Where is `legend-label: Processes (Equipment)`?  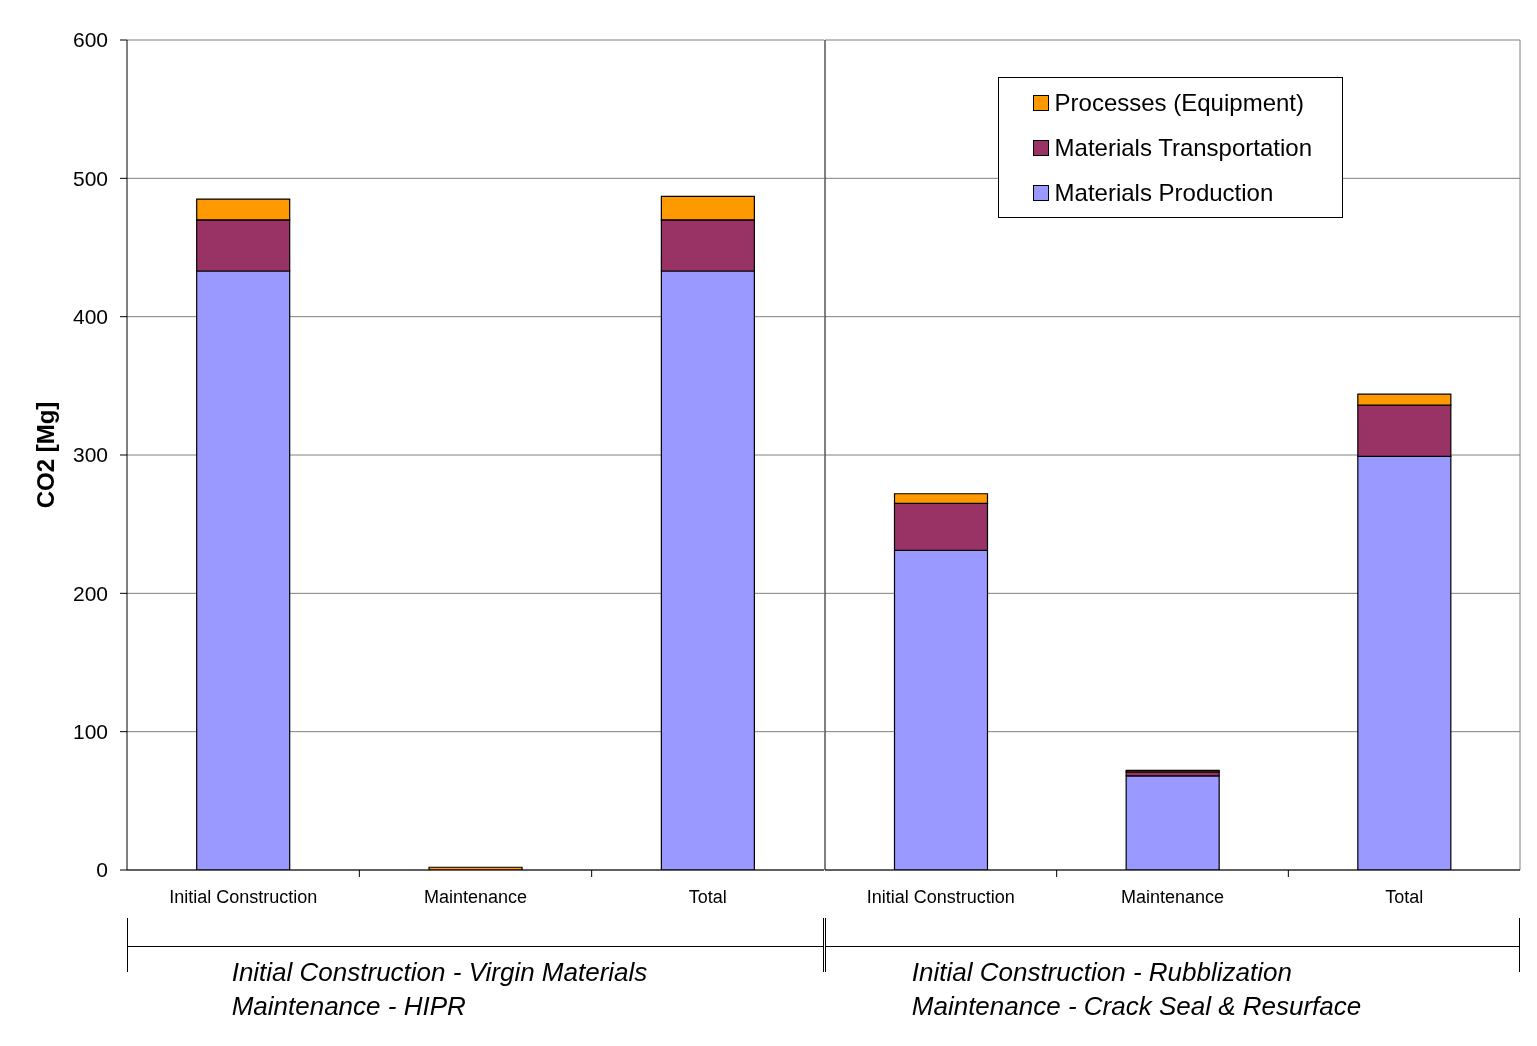
legend-label: Processes (Equipment) is located at coordinates (1179, 102).